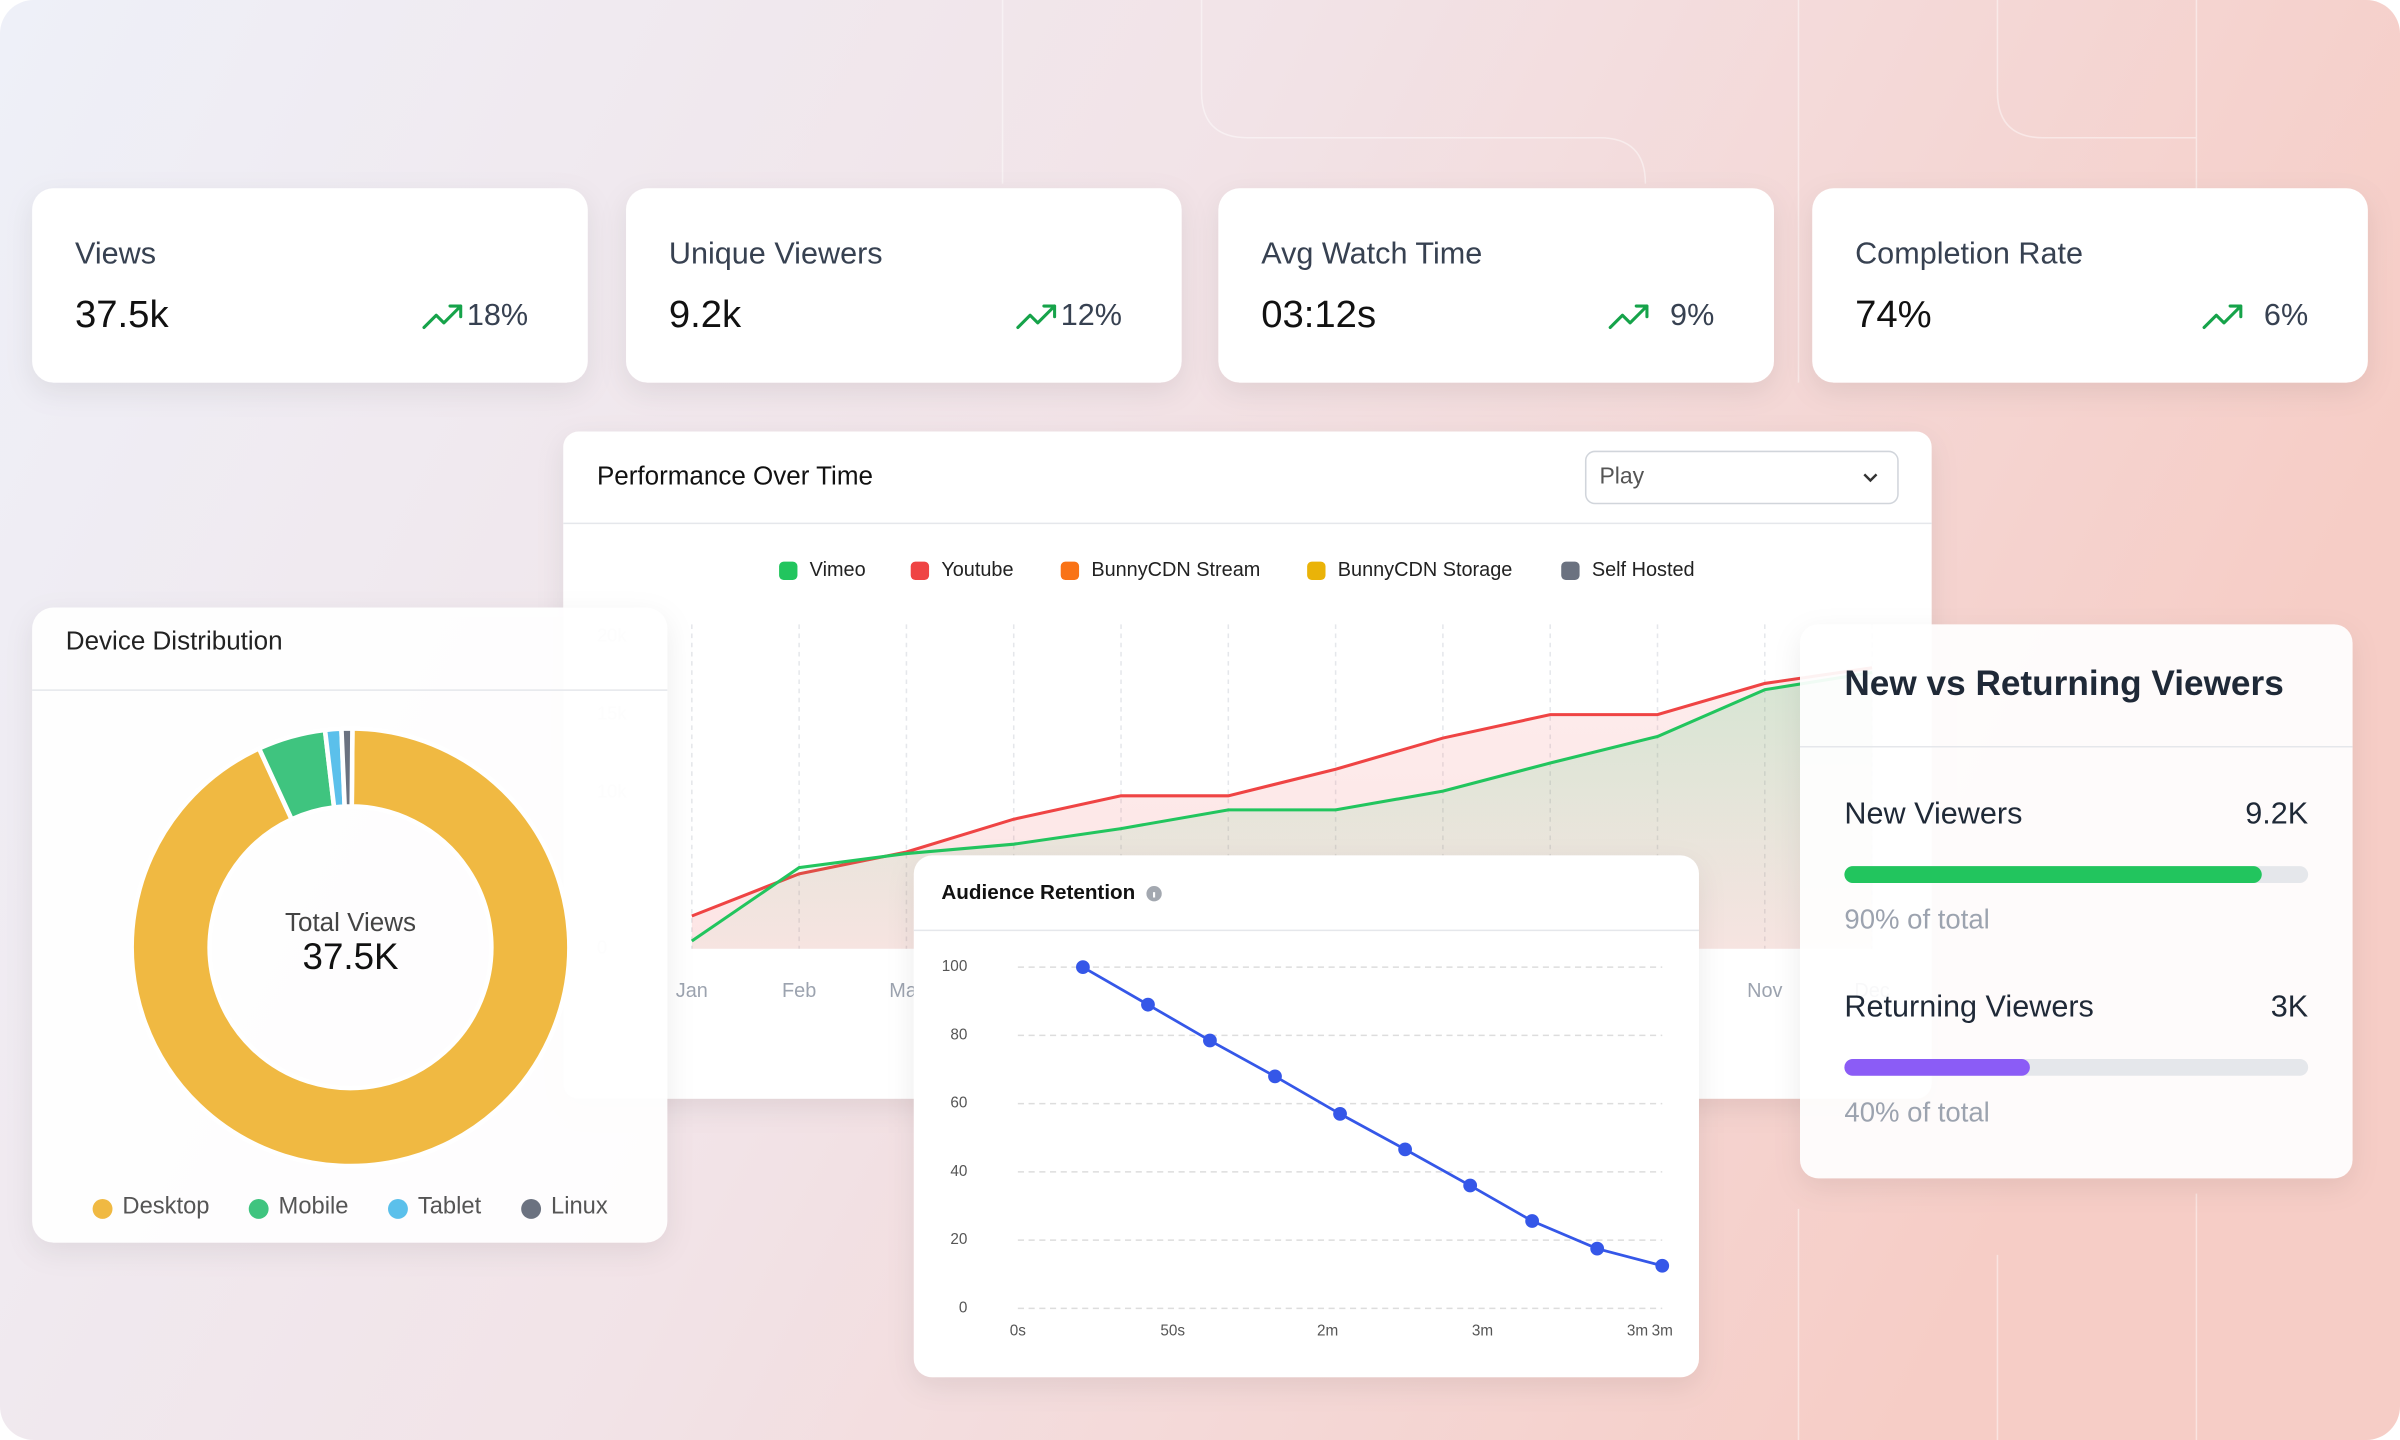 The width and height of the screenshot is (2400, 1440). Describe the element at coordinates (958, 1034) in the screenshot. I see `y-tick-label: 80` at that location.